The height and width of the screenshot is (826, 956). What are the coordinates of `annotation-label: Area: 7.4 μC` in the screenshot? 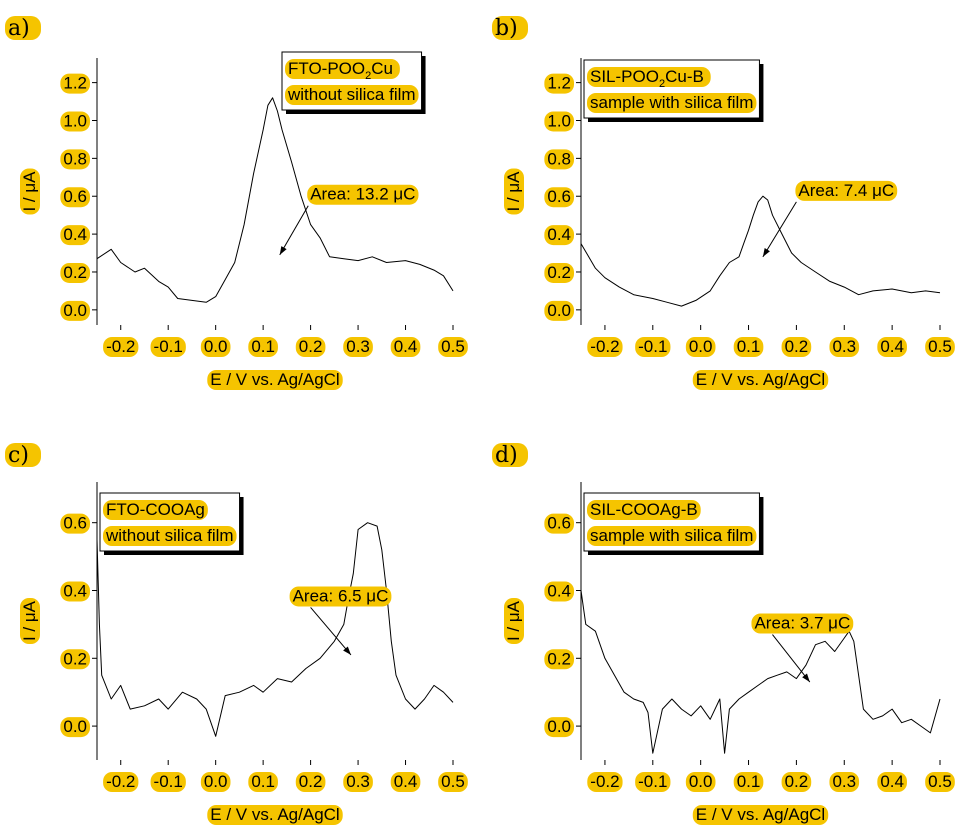 It's located at (846, 190).